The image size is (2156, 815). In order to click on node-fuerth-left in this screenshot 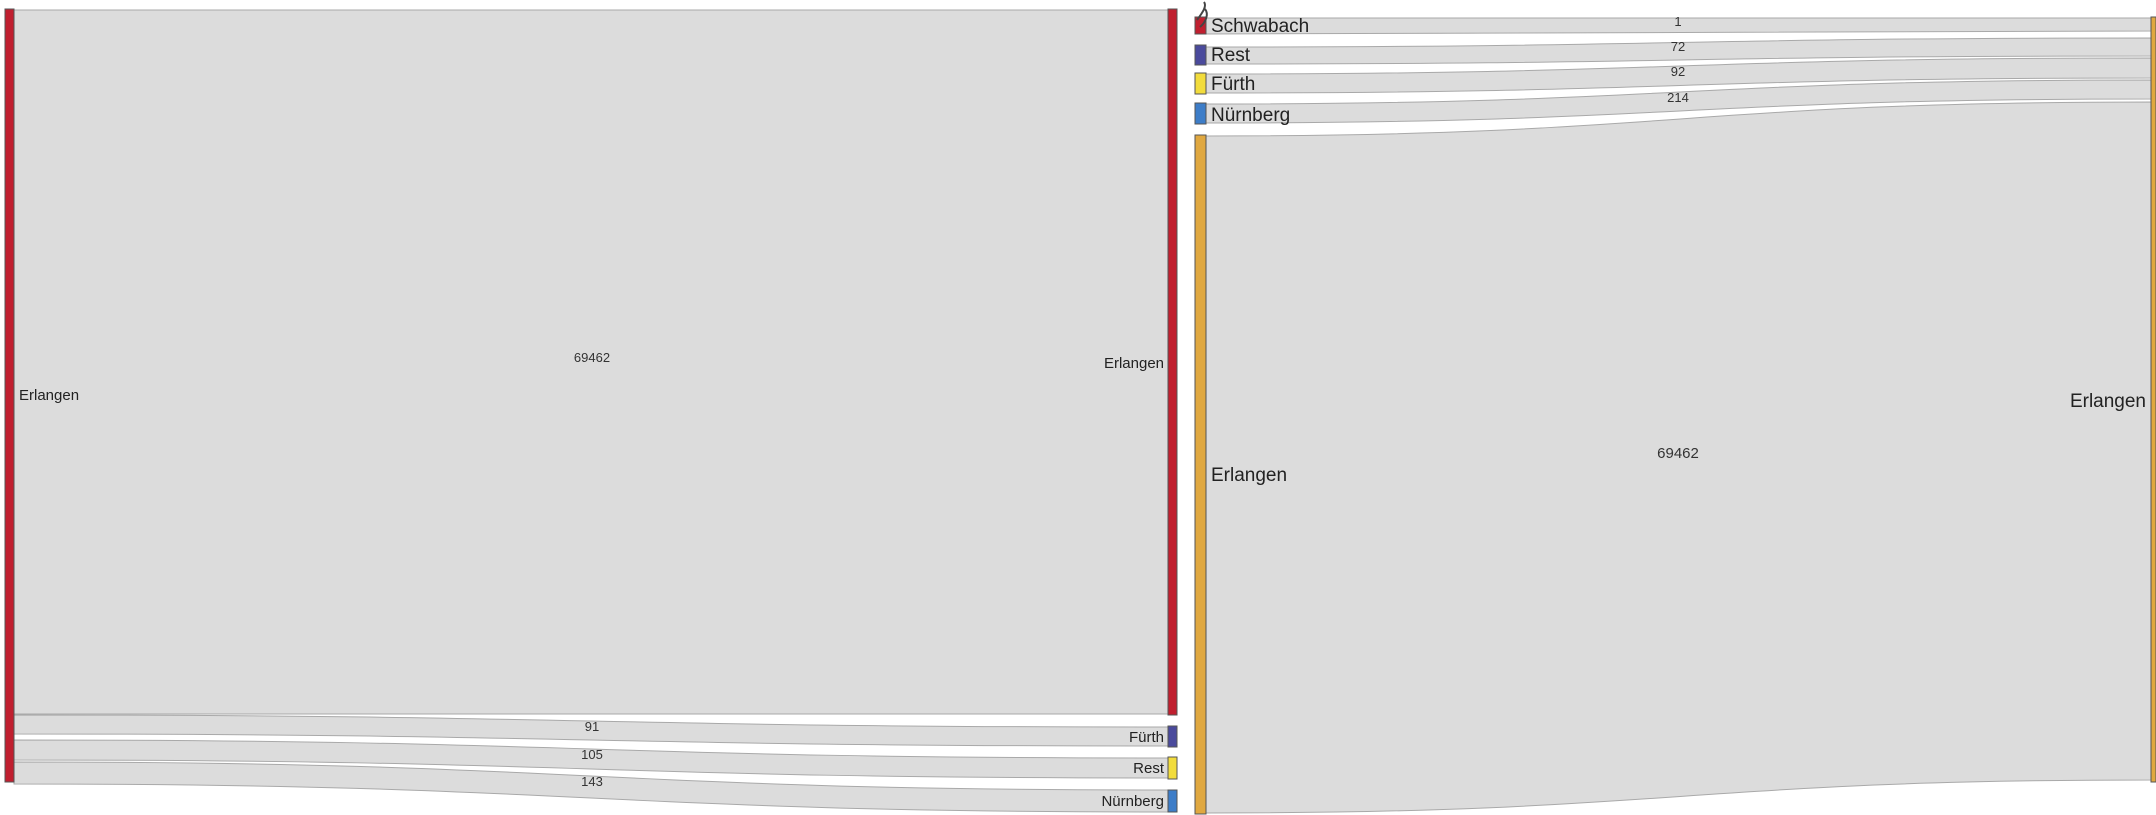, I will do `click(1172, 736)`.